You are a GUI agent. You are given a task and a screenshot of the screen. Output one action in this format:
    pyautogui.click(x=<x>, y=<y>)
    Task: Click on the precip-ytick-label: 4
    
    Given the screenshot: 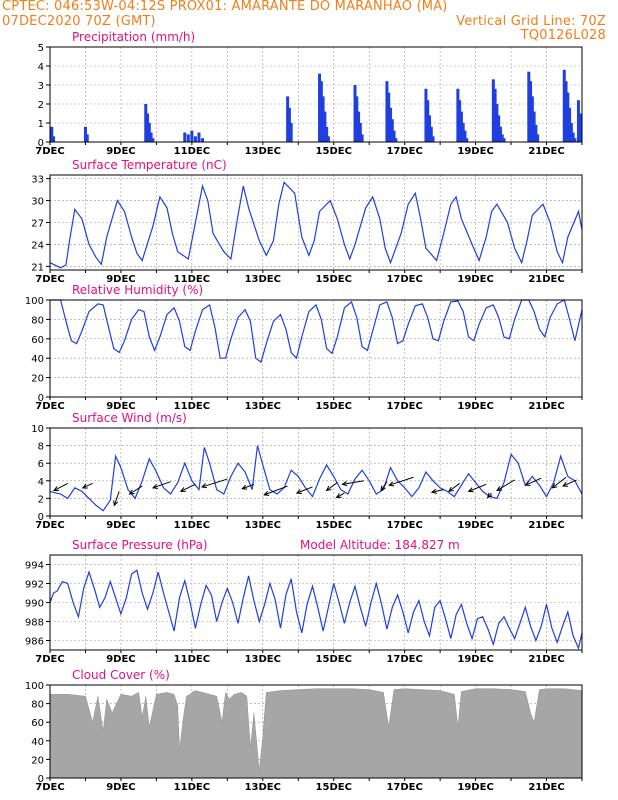 What is the action you would take?
    pyautogui.click(x=41, y=67)
    